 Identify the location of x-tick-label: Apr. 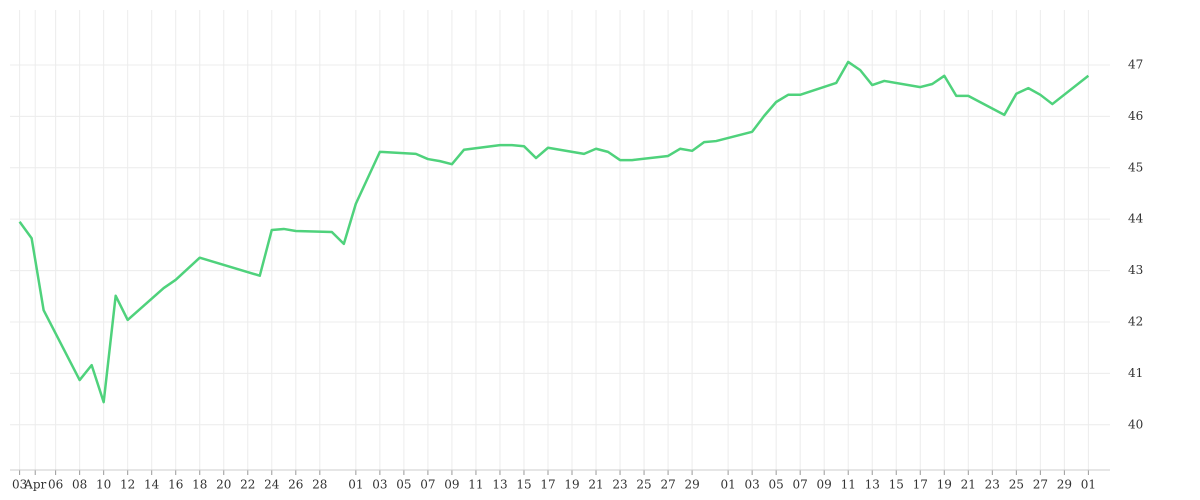
(34, 485).